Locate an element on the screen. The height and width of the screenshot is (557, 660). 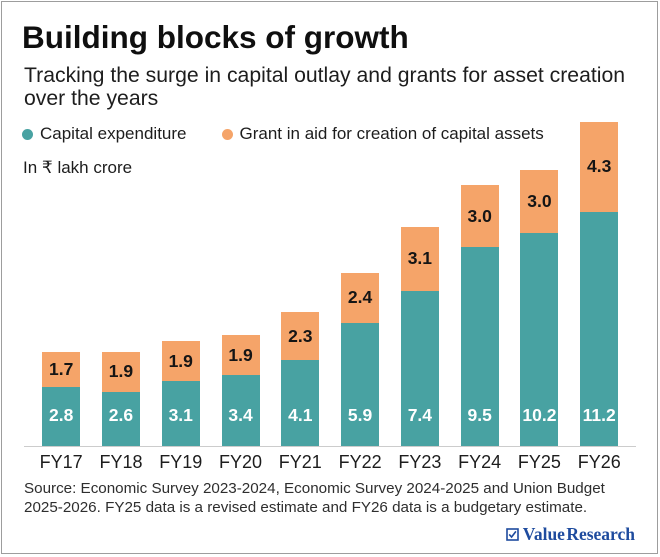
x-axis-label: FY17 is located at coordinates (61, 461).